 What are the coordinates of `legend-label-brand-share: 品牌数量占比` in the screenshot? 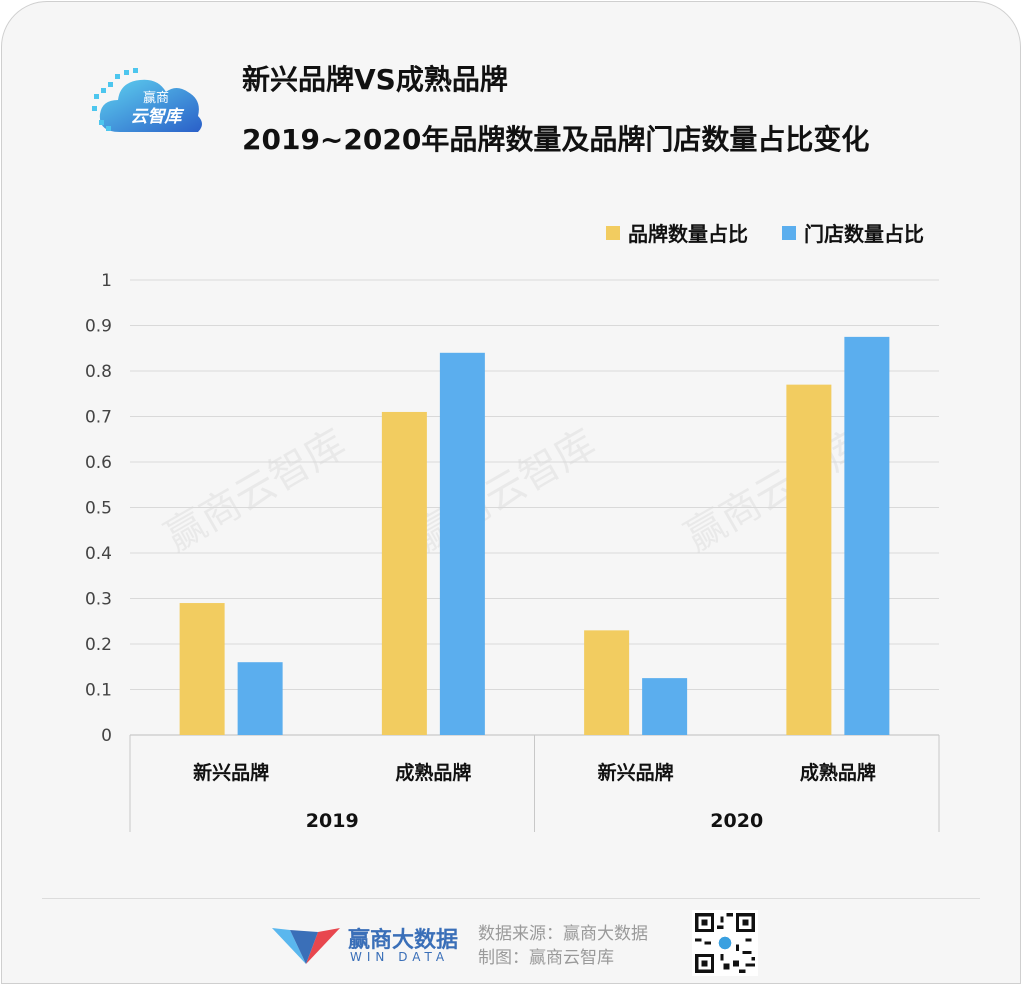 It's located at (688, 234).